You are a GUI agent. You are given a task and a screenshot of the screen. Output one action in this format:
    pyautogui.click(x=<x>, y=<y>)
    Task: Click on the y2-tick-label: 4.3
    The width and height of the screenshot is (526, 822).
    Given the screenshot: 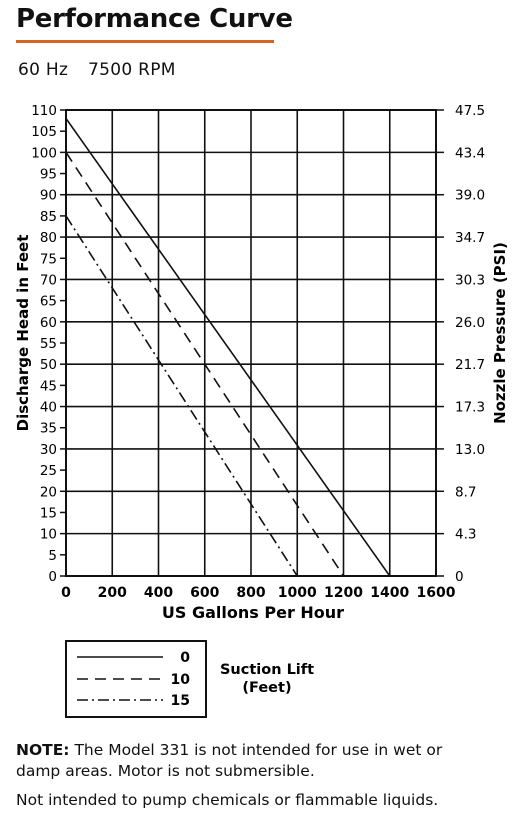 What is the action you would take?
    pyautogui.click(x=465, y=535)
    